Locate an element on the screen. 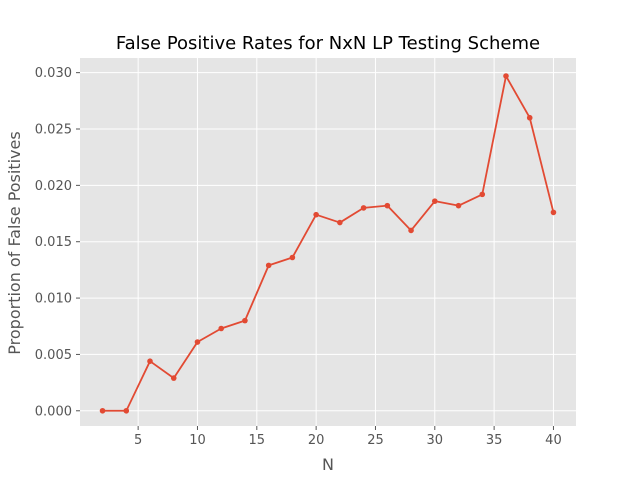  y-tick-label: 0.015 is located at coordinates (53, 242).